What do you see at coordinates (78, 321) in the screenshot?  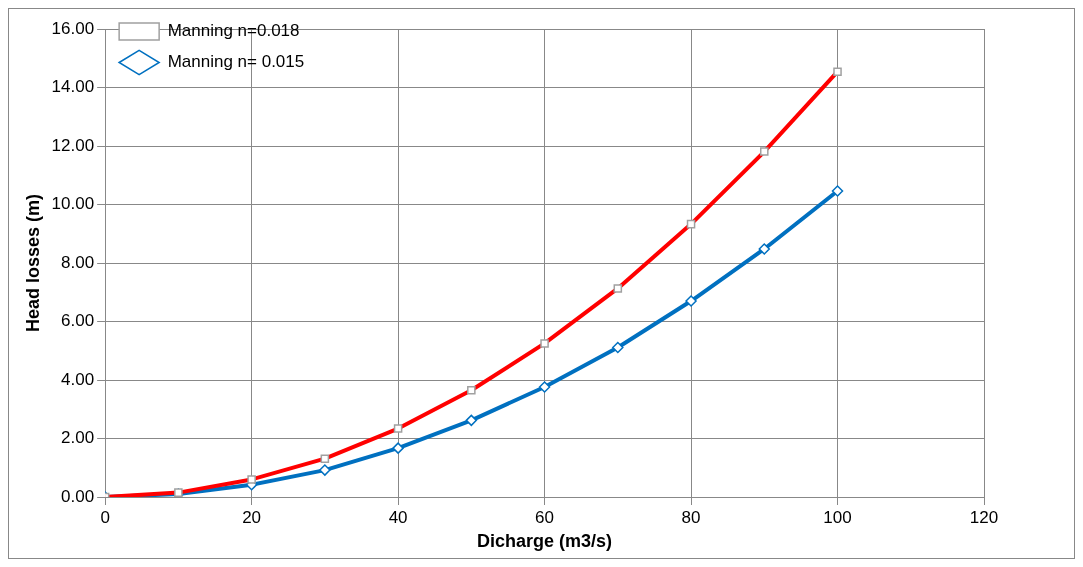 I see `y-tick-label: 6.00` at bounding box center [78, 321].